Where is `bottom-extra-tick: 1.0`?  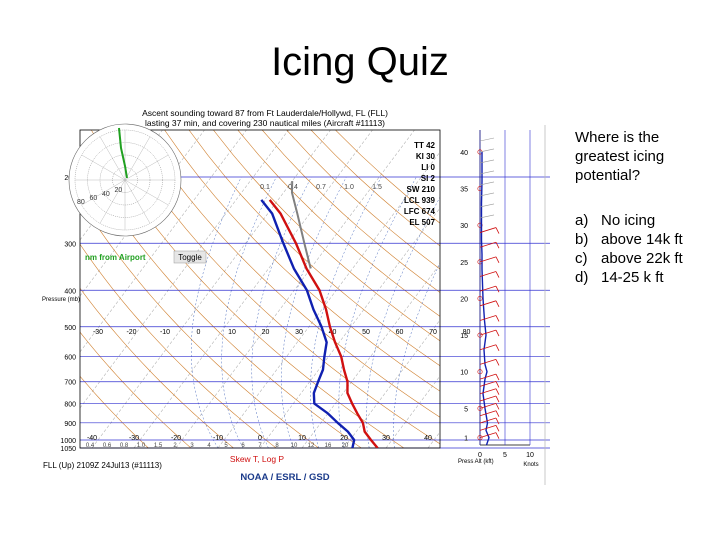
bottom-extra-tick: 1.0 is located at coordinates (141, 446).